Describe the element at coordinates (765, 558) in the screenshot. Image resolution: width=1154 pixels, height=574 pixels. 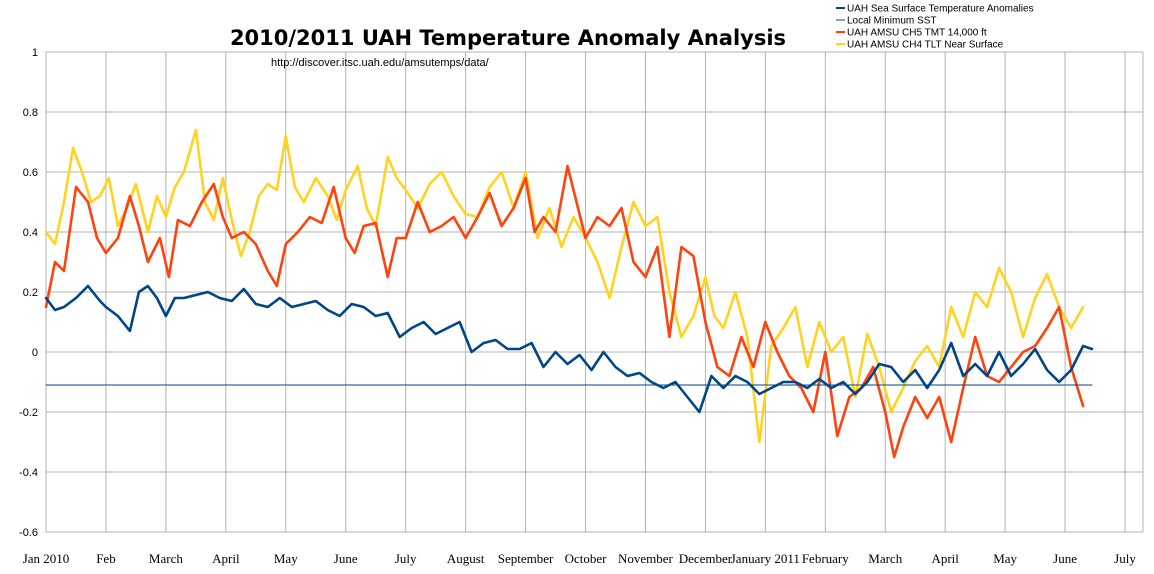
I see `x-tick-label: January 2011` at that location.